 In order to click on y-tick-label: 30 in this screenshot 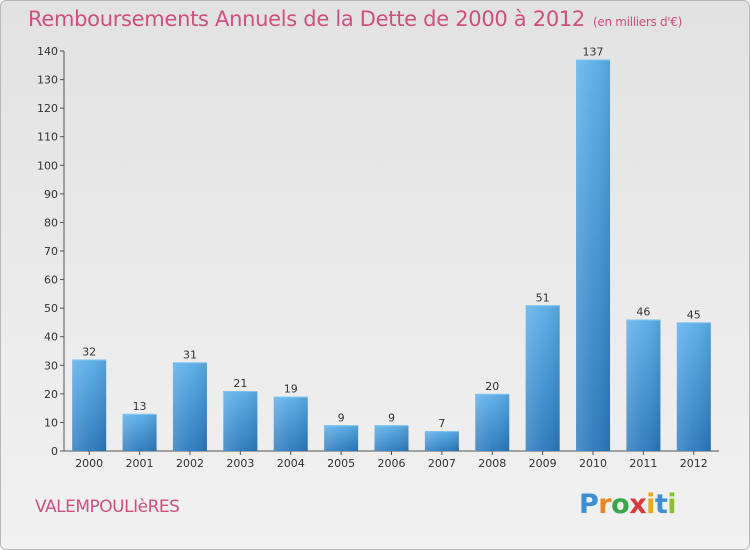, I will do `click(51, 365)`.